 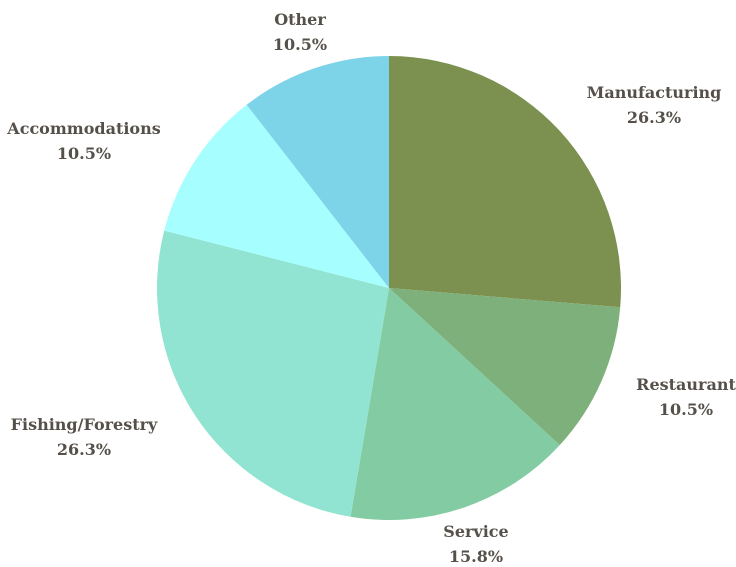 What do you see at coordinates (686, 384) in the screenshot?
I see `slice-label: Restaurant` at bounding box center [686, 384].